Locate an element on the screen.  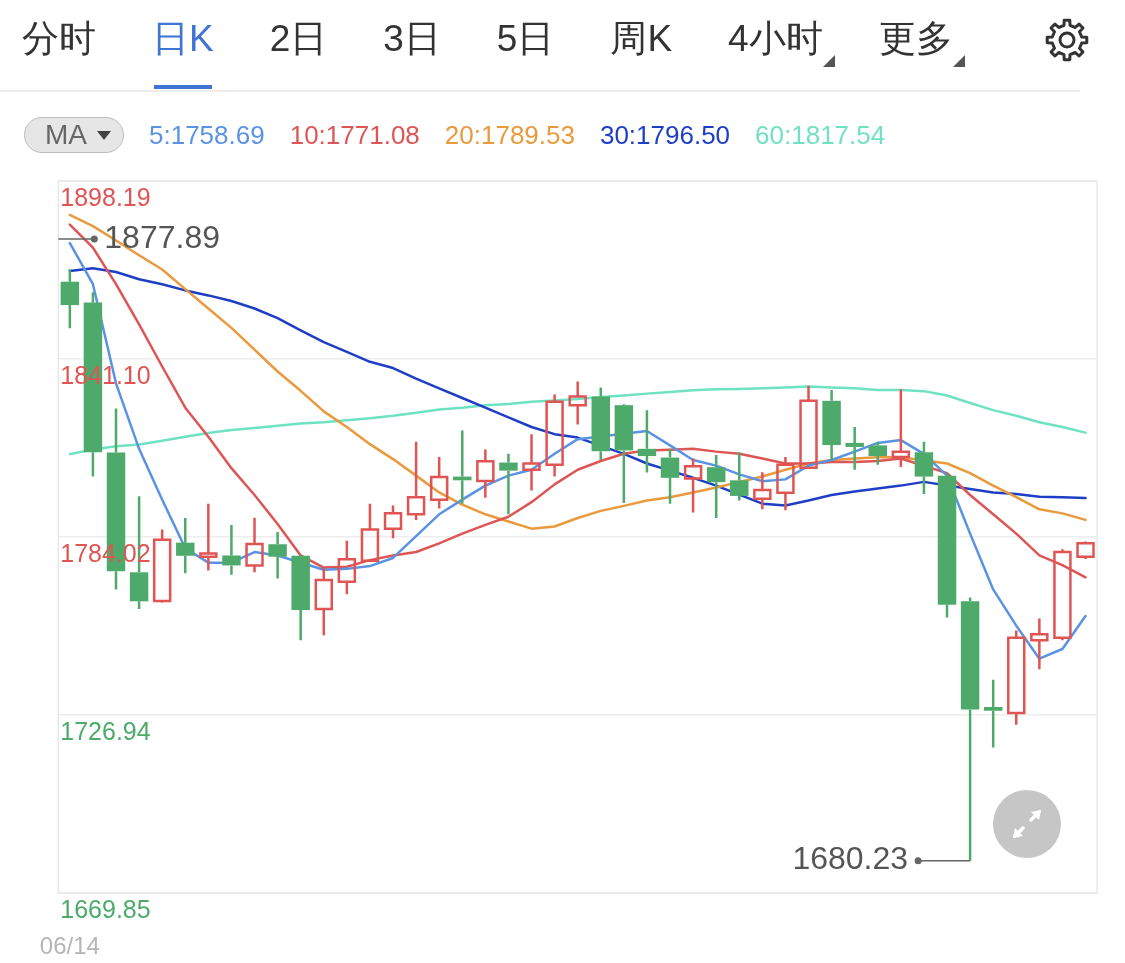
annotation: 1680.23 is located at coordinates (850, 858).